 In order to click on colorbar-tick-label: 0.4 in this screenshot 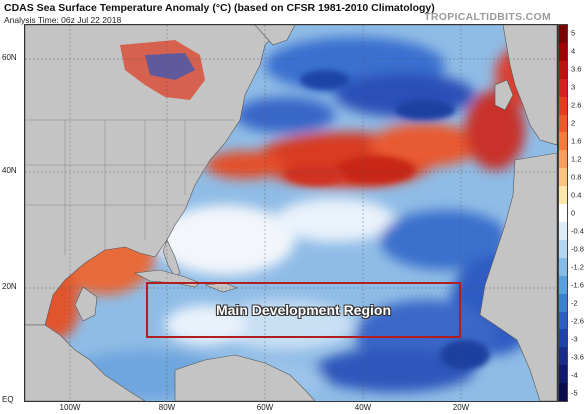, I will do `click(576, 195)`.